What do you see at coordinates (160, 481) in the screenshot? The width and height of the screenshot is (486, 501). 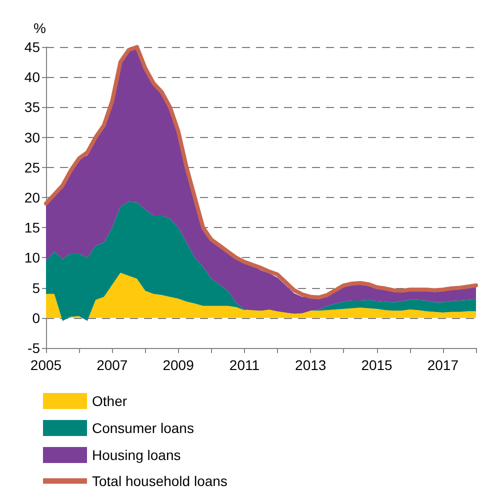 I see `legend-label: Total household loans` at bounding box center [160, 481].